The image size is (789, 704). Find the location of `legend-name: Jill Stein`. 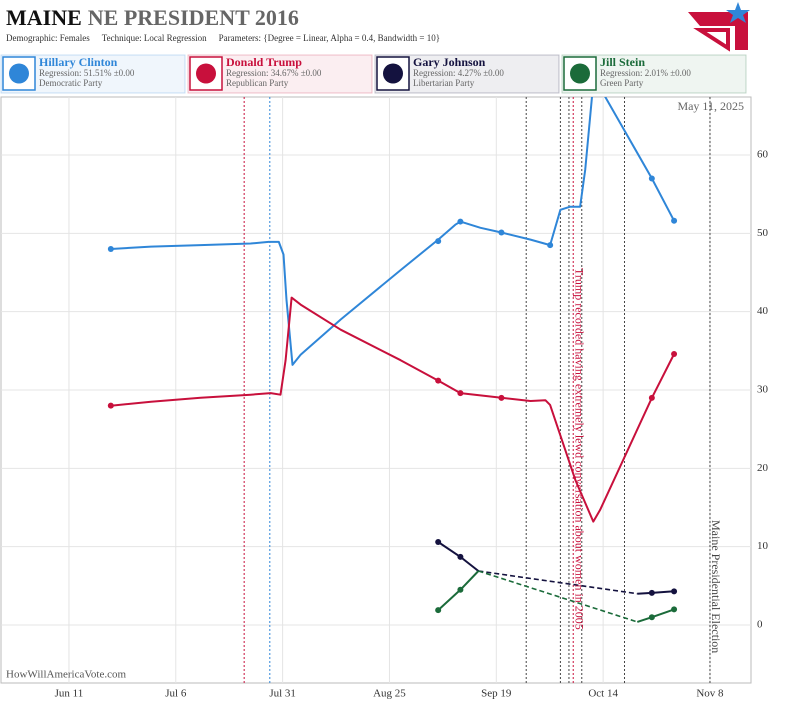

legend-name: Jill Stein is located at coordinates (622, 62).